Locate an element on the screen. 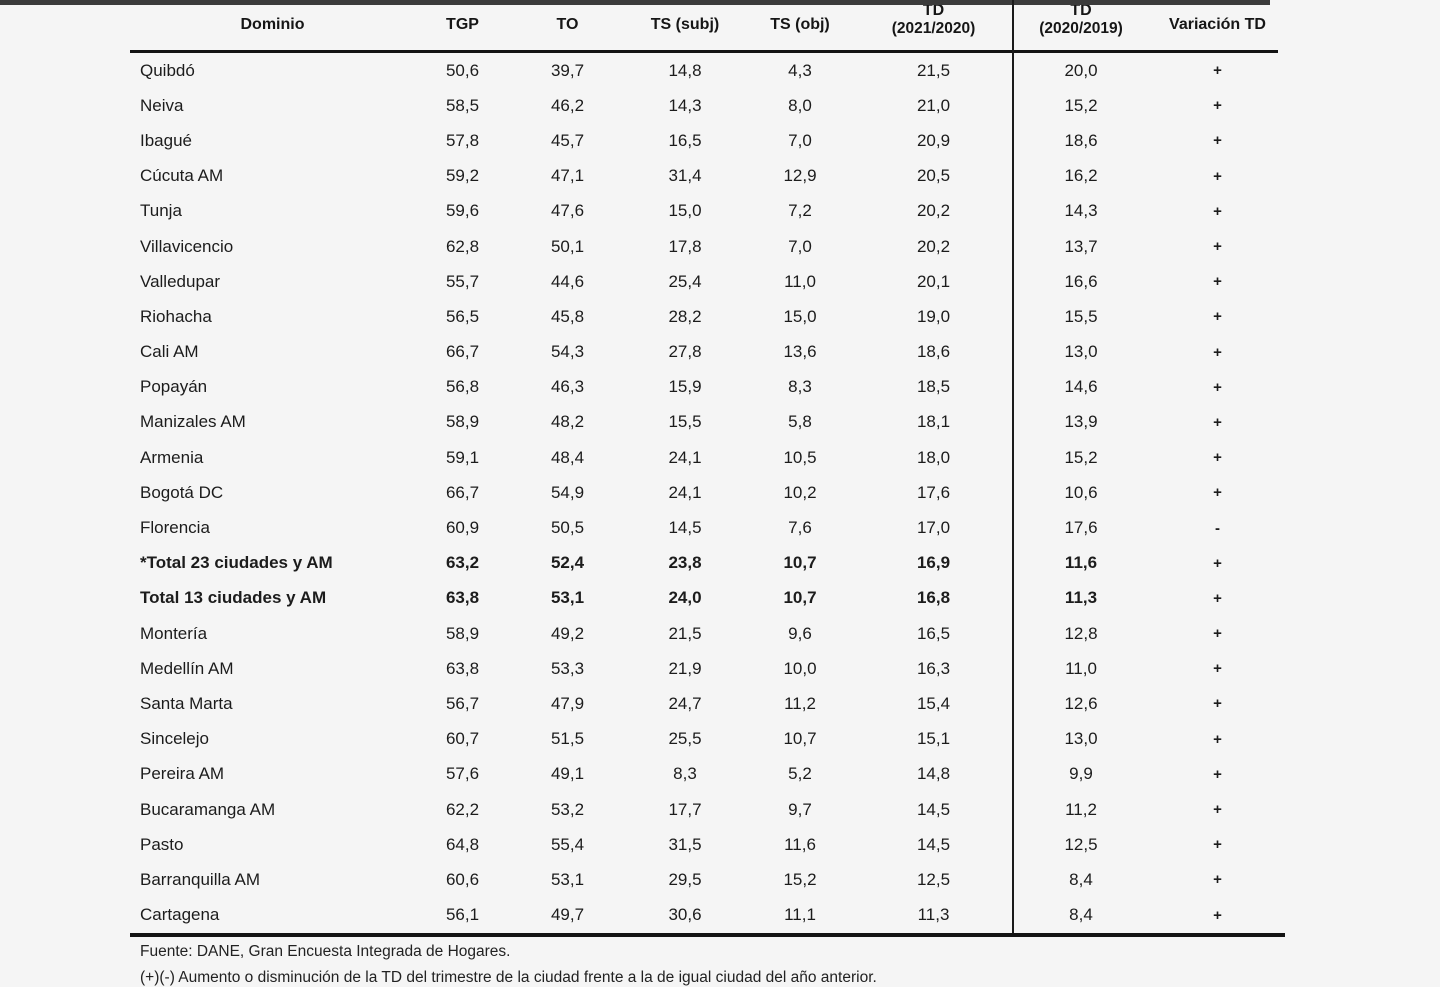  table-row: Cartagena 56,1 49,7 30,6 11,1 11,3 8,4 + is located at coordinates (707, 915).